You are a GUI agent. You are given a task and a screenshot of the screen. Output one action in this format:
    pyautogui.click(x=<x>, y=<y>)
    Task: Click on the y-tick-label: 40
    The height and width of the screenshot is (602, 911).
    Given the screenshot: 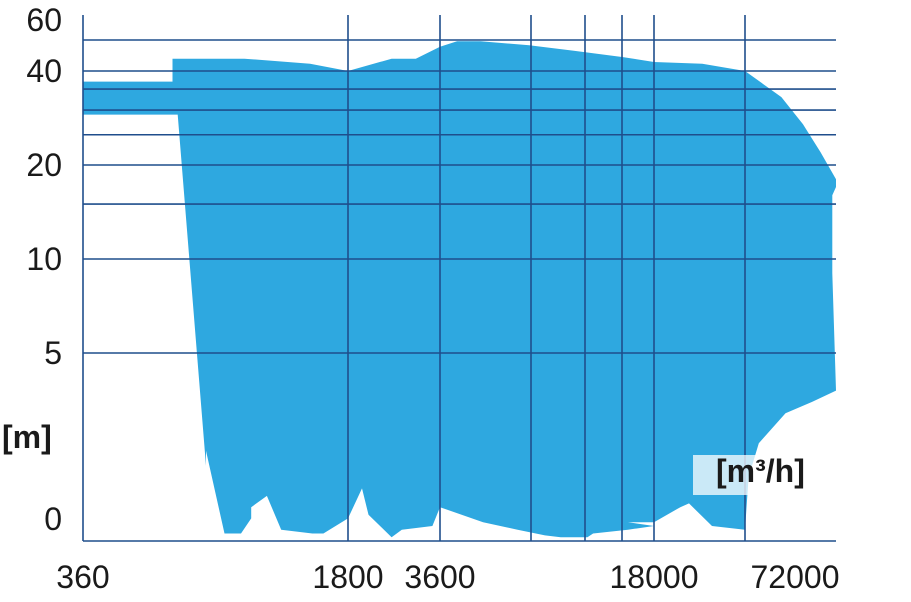 What is the action you would take?
    pyautogui.click(x=44, y=71)
    